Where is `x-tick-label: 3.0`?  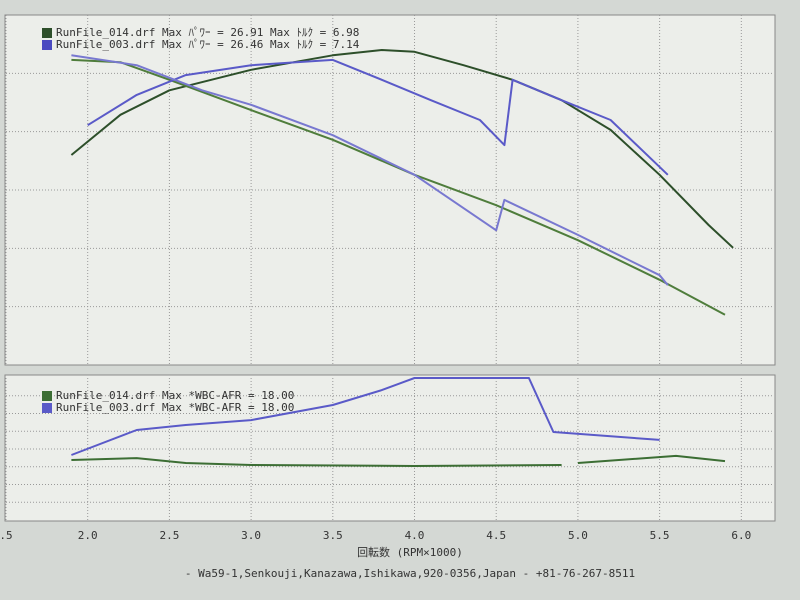
x-tick-label: 3.0 is located at coordinates (251, 535).